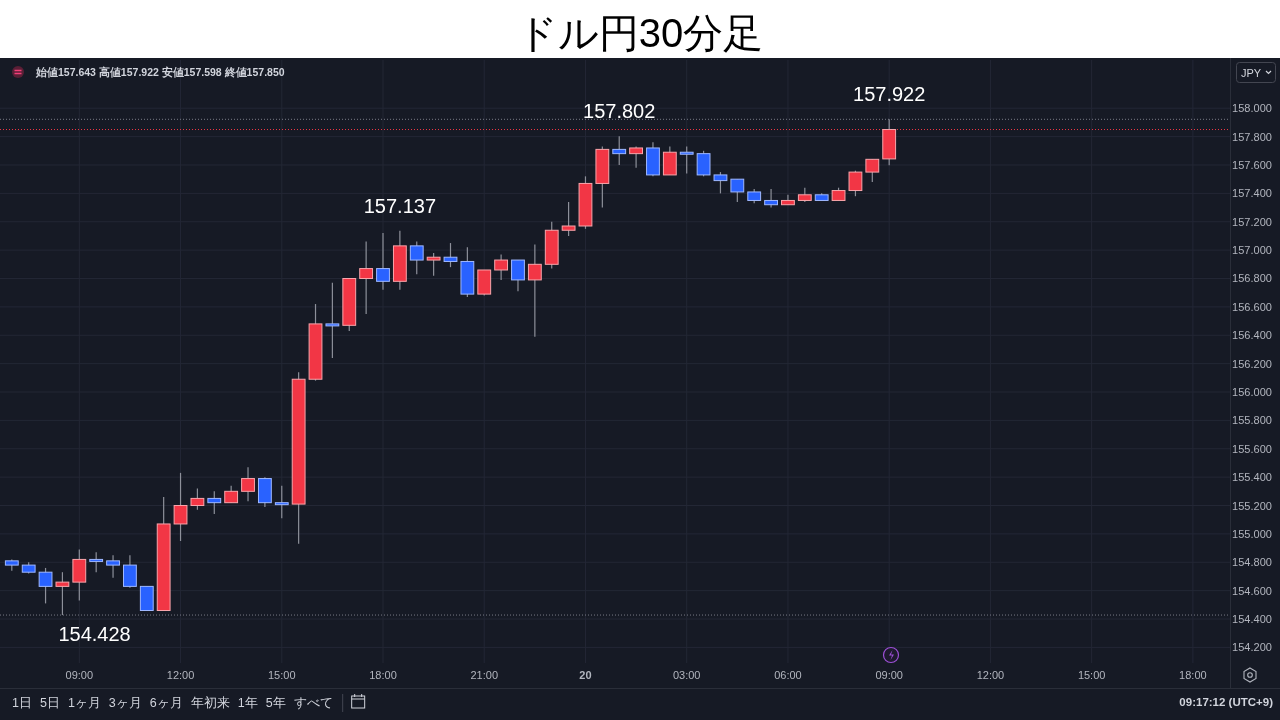 The height and width of the screenshot is (720, 1280). Describe the element at coordinates (640, 33) in the screenshot. I see `chart-title: ドル円30分足` at that location.